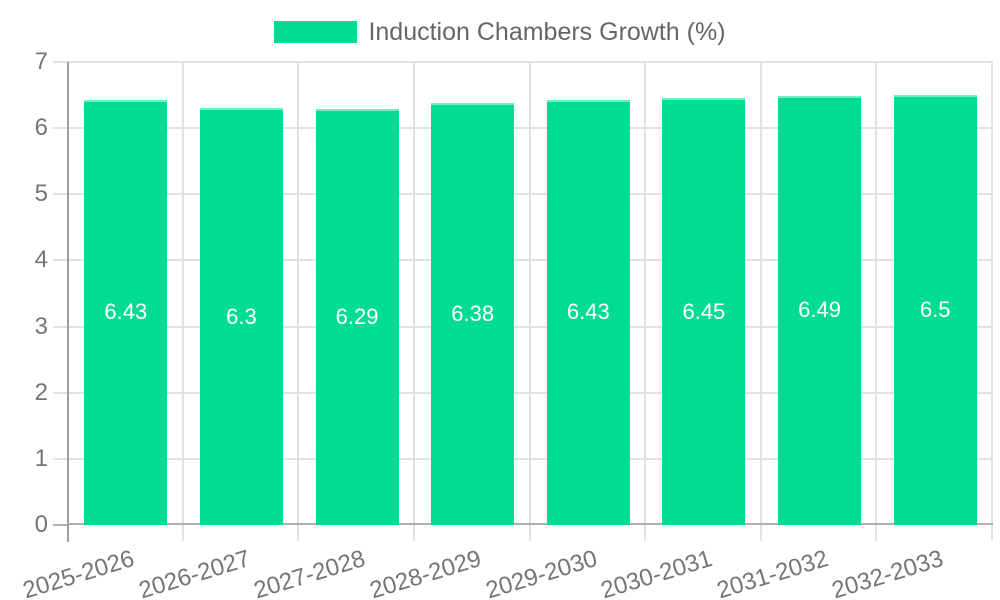 Image resolution: width=1000 pixels, height=600 pixels. I want to click on bar-value-label: 6.5, so click(935, 309).